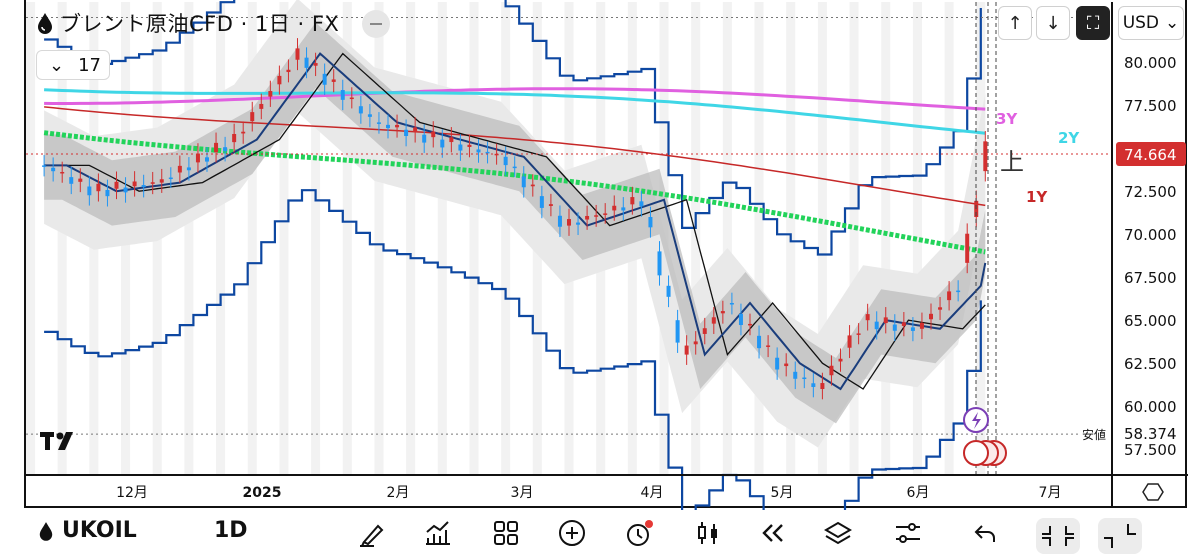  Describe the element at coordinates (438, 533) in the screenshot. I see `indicators-icon` at that location.